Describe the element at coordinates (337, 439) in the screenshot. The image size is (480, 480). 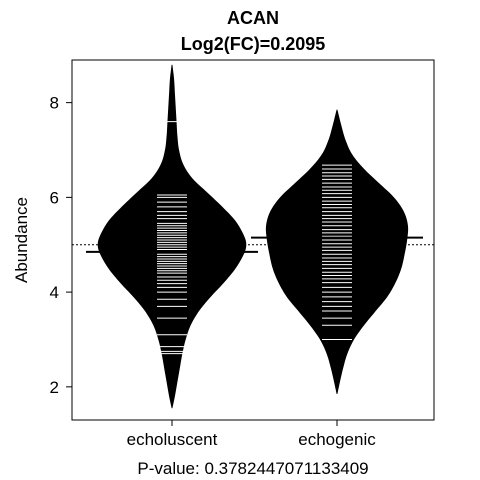
I see `x-tick-label: echogenic` at that location.